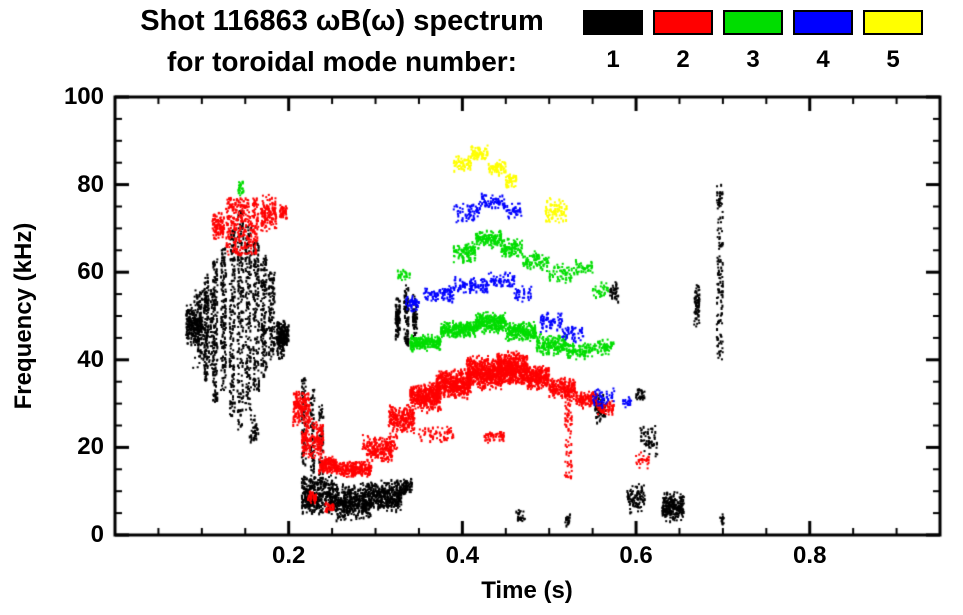 The image size is (963, 615). What do you see at coordinates (636, 555) in the screenshot?
I see `x-tick-label: 0.6` at bounding box center [636, 555].